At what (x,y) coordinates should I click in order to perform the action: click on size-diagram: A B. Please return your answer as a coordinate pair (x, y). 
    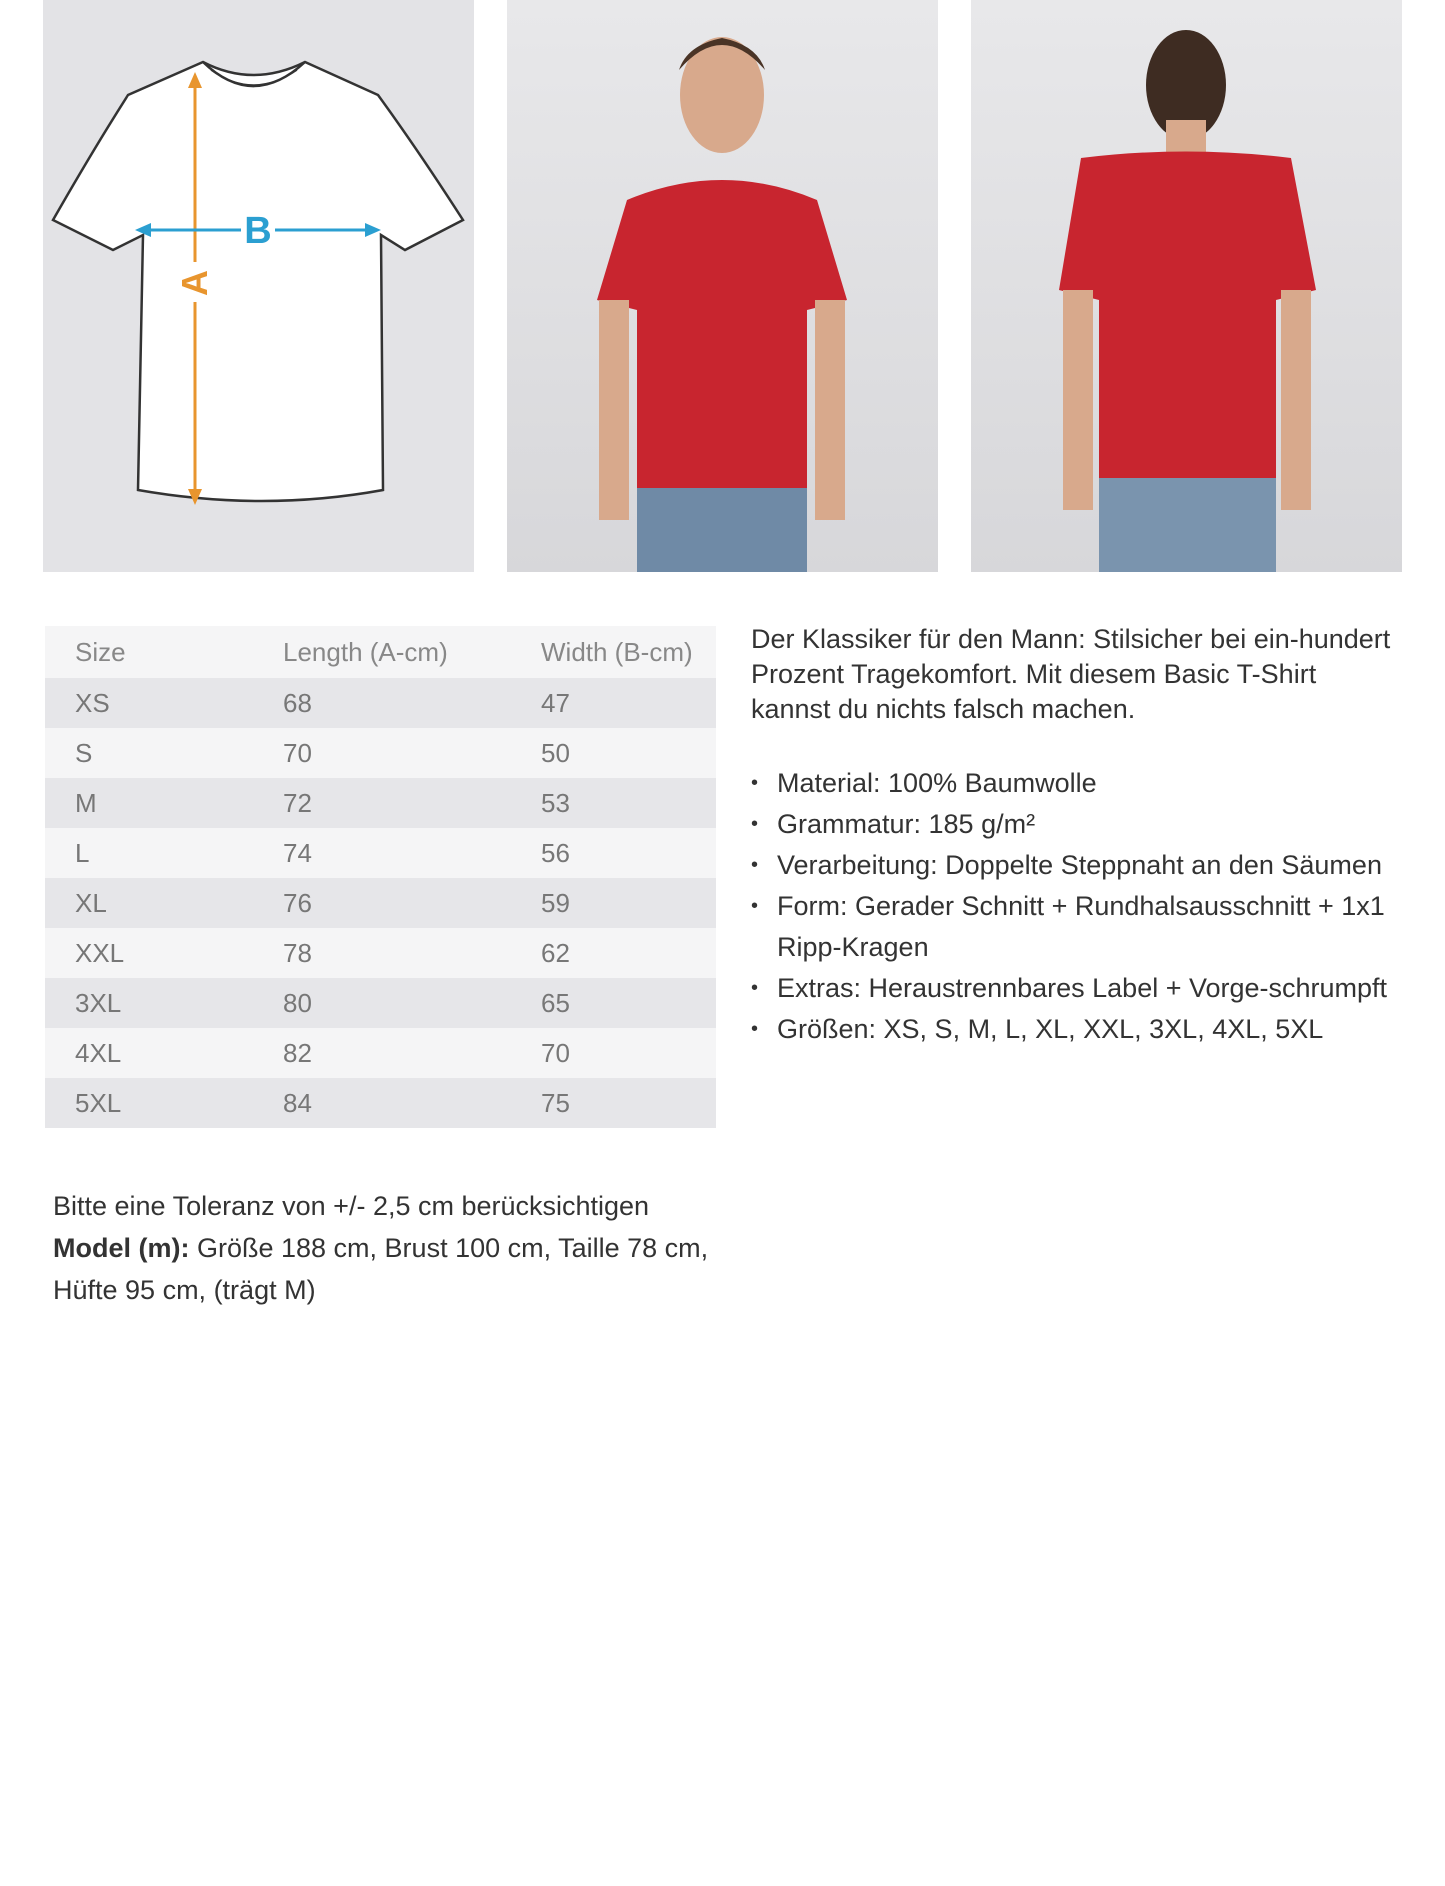
    Looking at the image, I should click on (258, 286).